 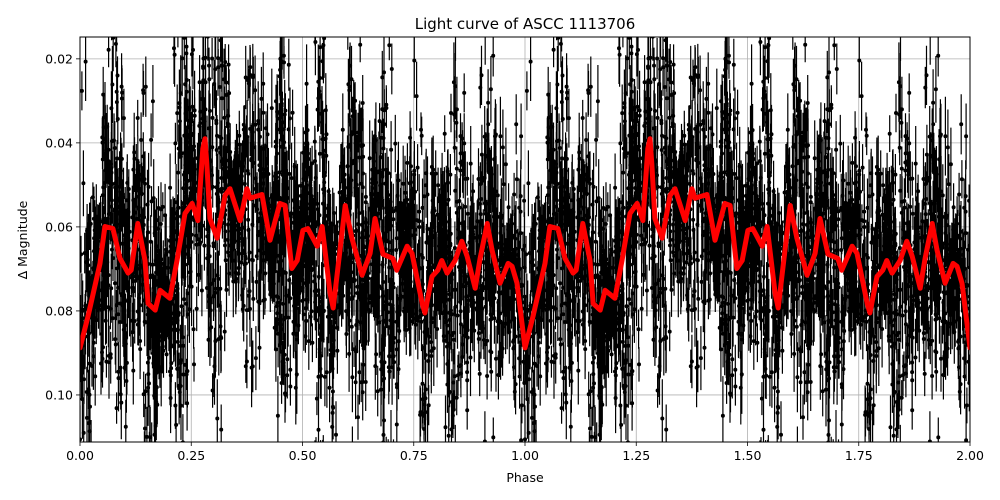 What do you see at coordinates (414, 455) in the screenshot?
I see `x-tick-label: 0.75` at bounding box center [414, 455].